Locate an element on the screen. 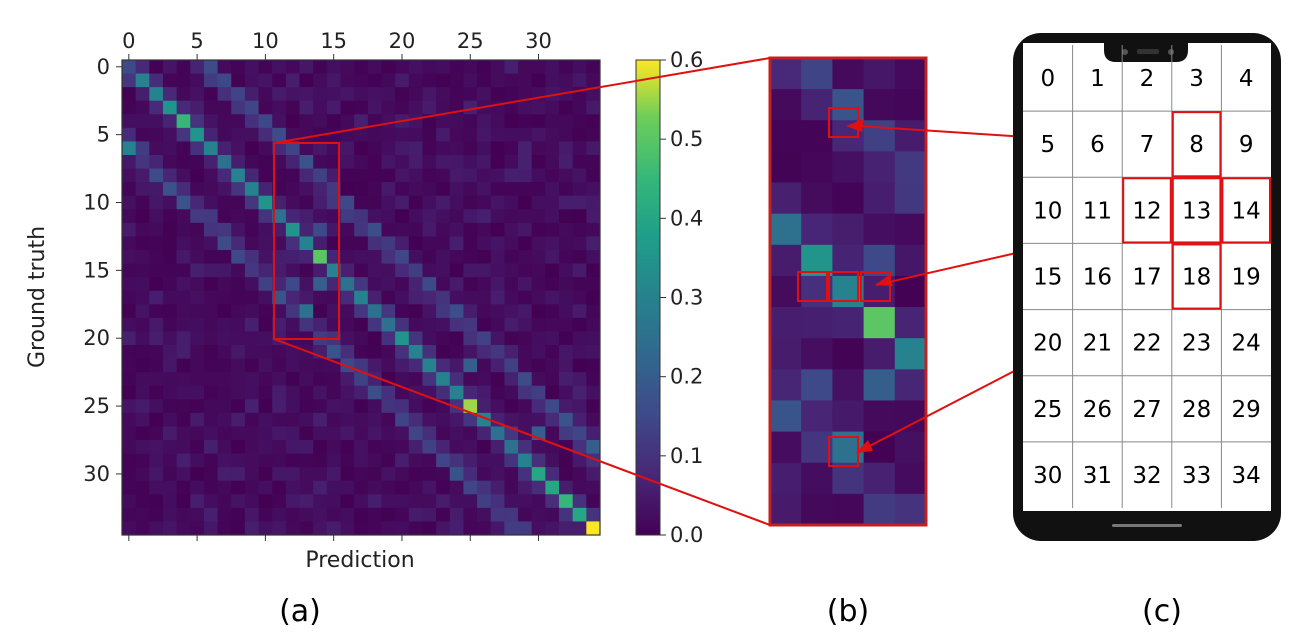 Image resolution: width=1316 pixels, height=635 pixels. colorbar-tick-label: 0.0 is located at coordinates (686, 535).